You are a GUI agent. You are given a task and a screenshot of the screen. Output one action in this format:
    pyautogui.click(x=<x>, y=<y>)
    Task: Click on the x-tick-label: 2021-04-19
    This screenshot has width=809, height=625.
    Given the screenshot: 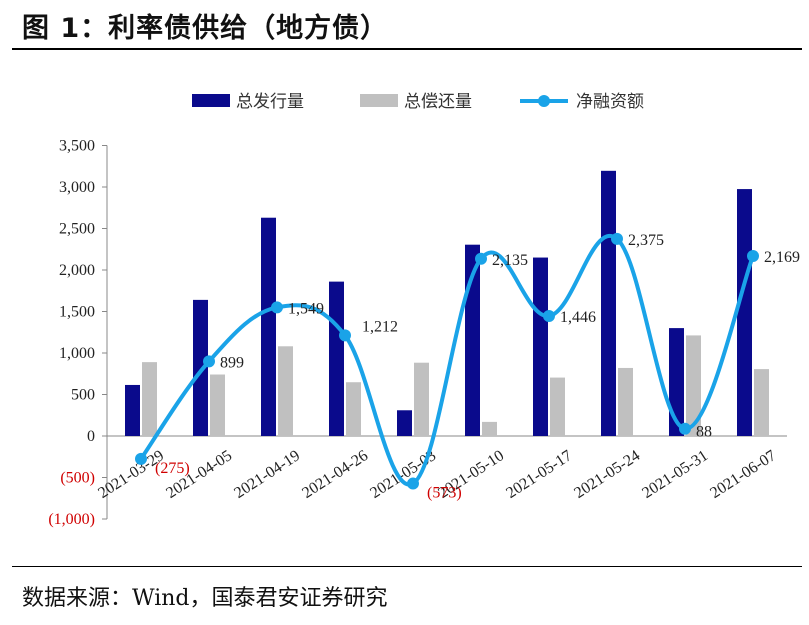 What is the action you would take?
    pyautogui.click(x=267, y=474)
    